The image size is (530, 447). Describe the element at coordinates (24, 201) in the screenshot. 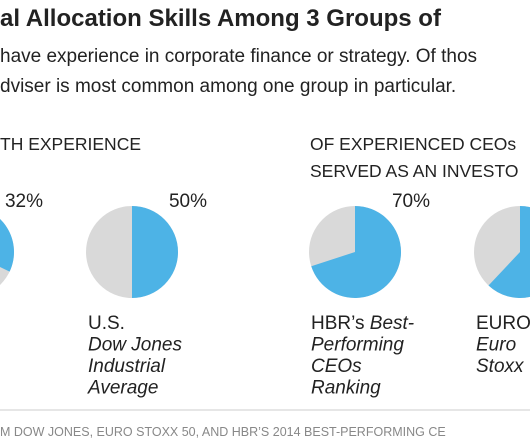

I see `value-label: 32%` at that location.